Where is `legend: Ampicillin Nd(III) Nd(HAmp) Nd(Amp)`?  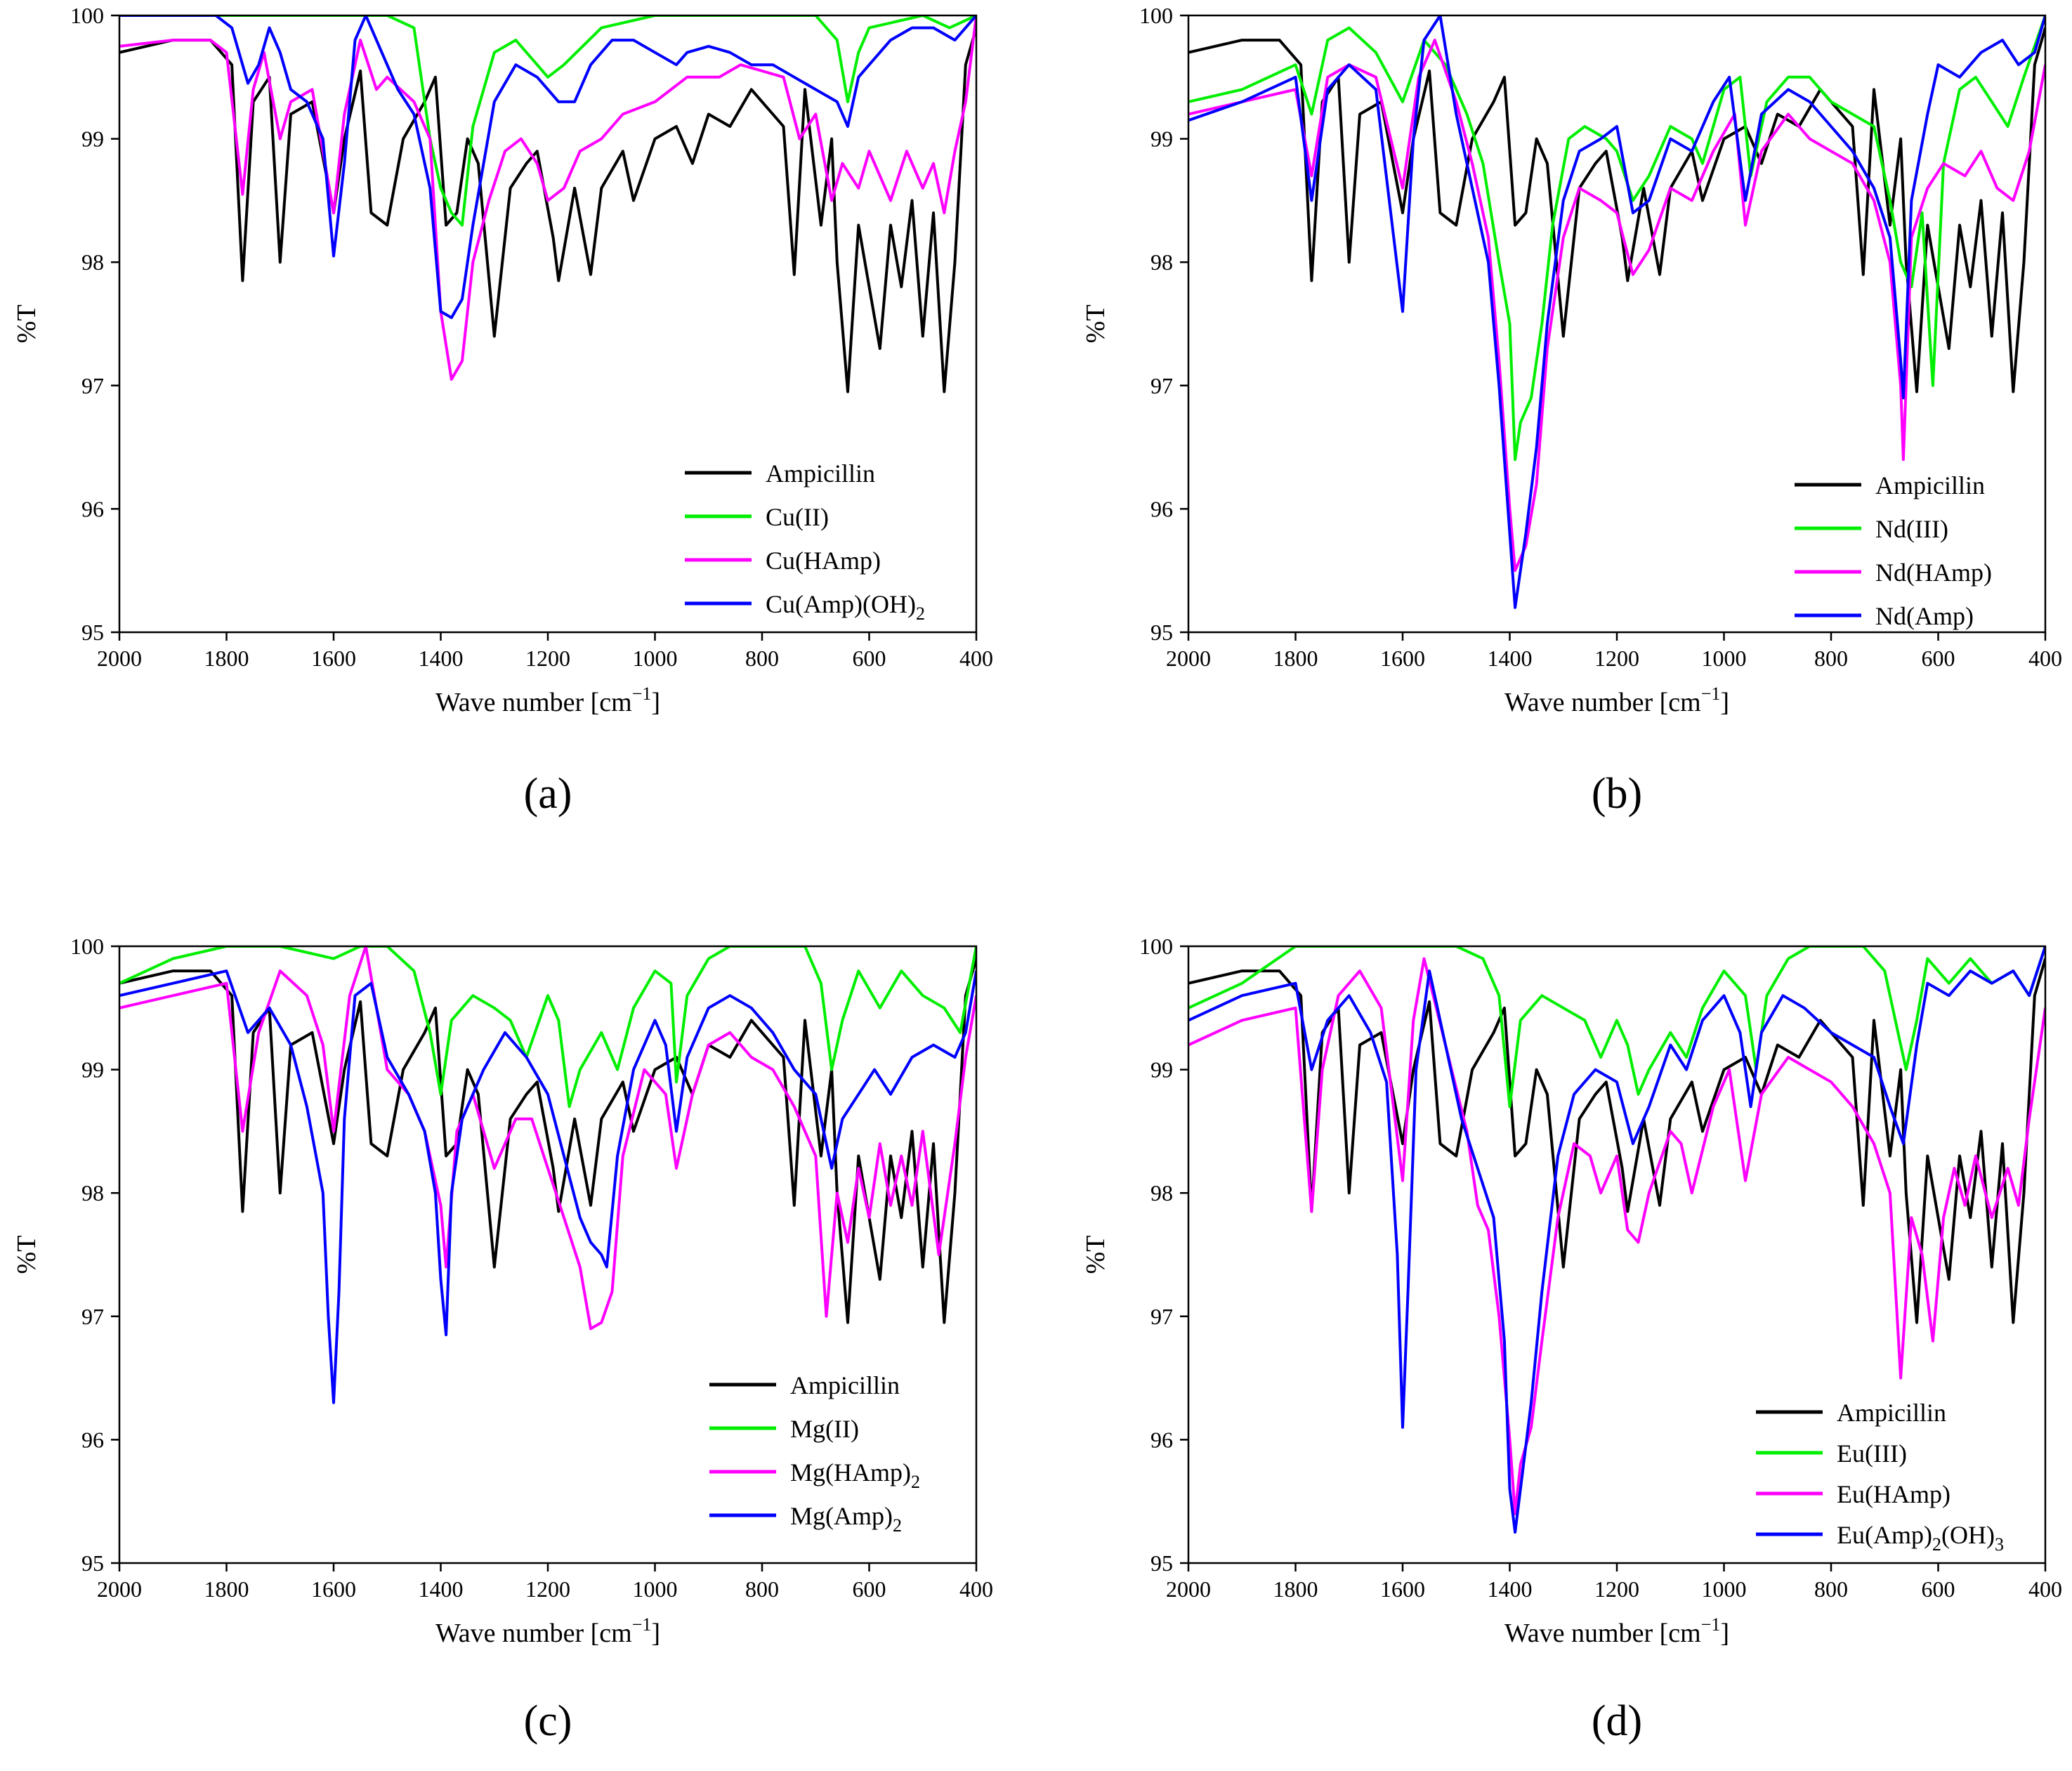 legend: Ampicillin Nd(III) Nd(HAmp) Nd(Amp) is located at coordinates (1894, 551).